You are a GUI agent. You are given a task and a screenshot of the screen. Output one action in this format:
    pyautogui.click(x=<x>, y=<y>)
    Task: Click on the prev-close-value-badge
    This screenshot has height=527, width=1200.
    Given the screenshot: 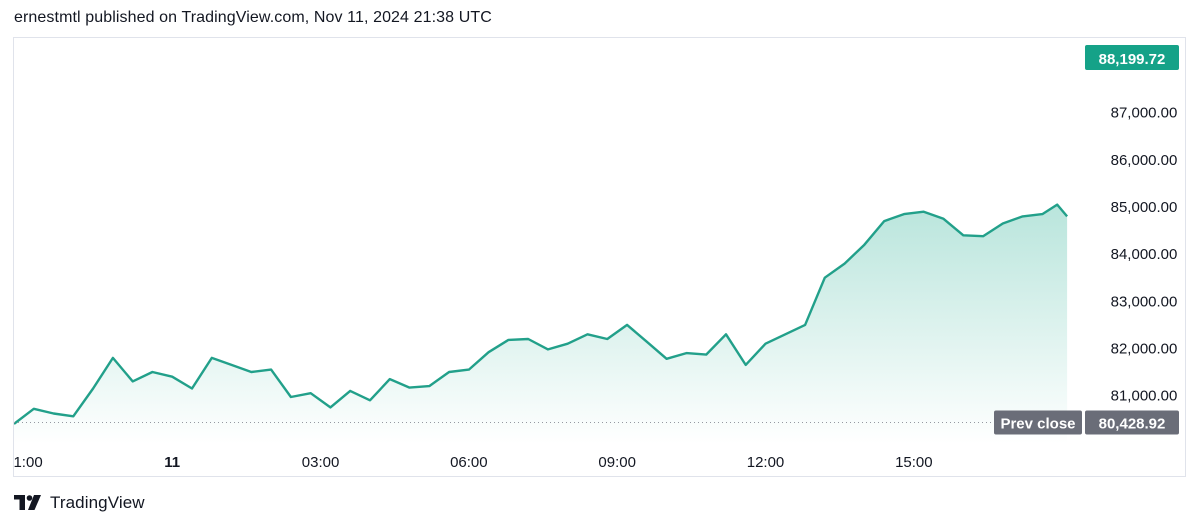 What is the action you would take?
    pyautogui.click(x=1132, y=422)
    